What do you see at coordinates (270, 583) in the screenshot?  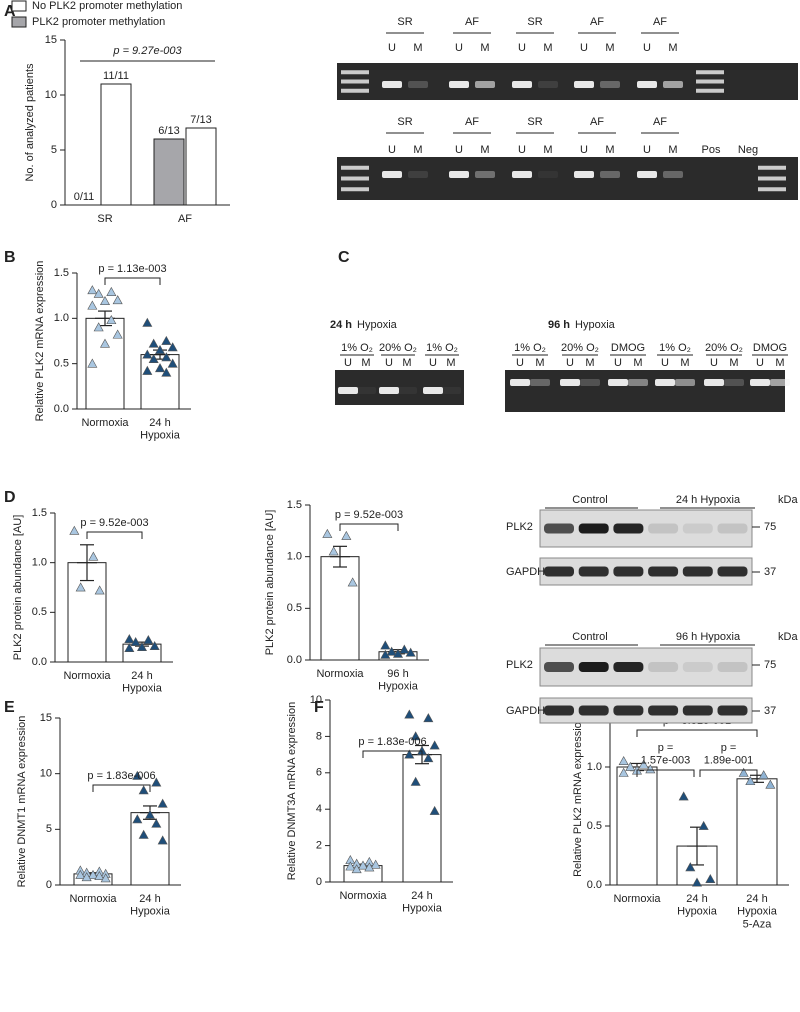 I see `y-axis-label: PLK2 protein abundance [AU]` at bounding box center [270, 583].